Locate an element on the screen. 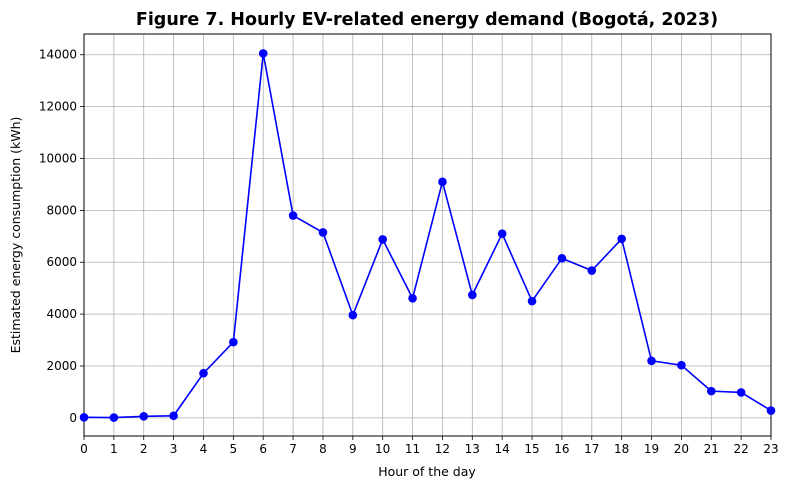  x-tick-label: 15 is located at coordinates (531, 449).